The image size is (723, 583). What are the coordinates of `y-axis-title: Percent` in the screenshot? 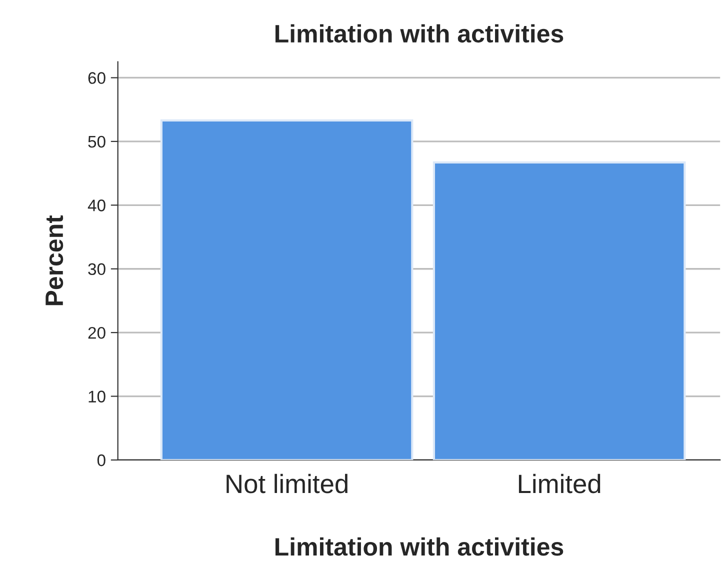 It's located at (55, 260).